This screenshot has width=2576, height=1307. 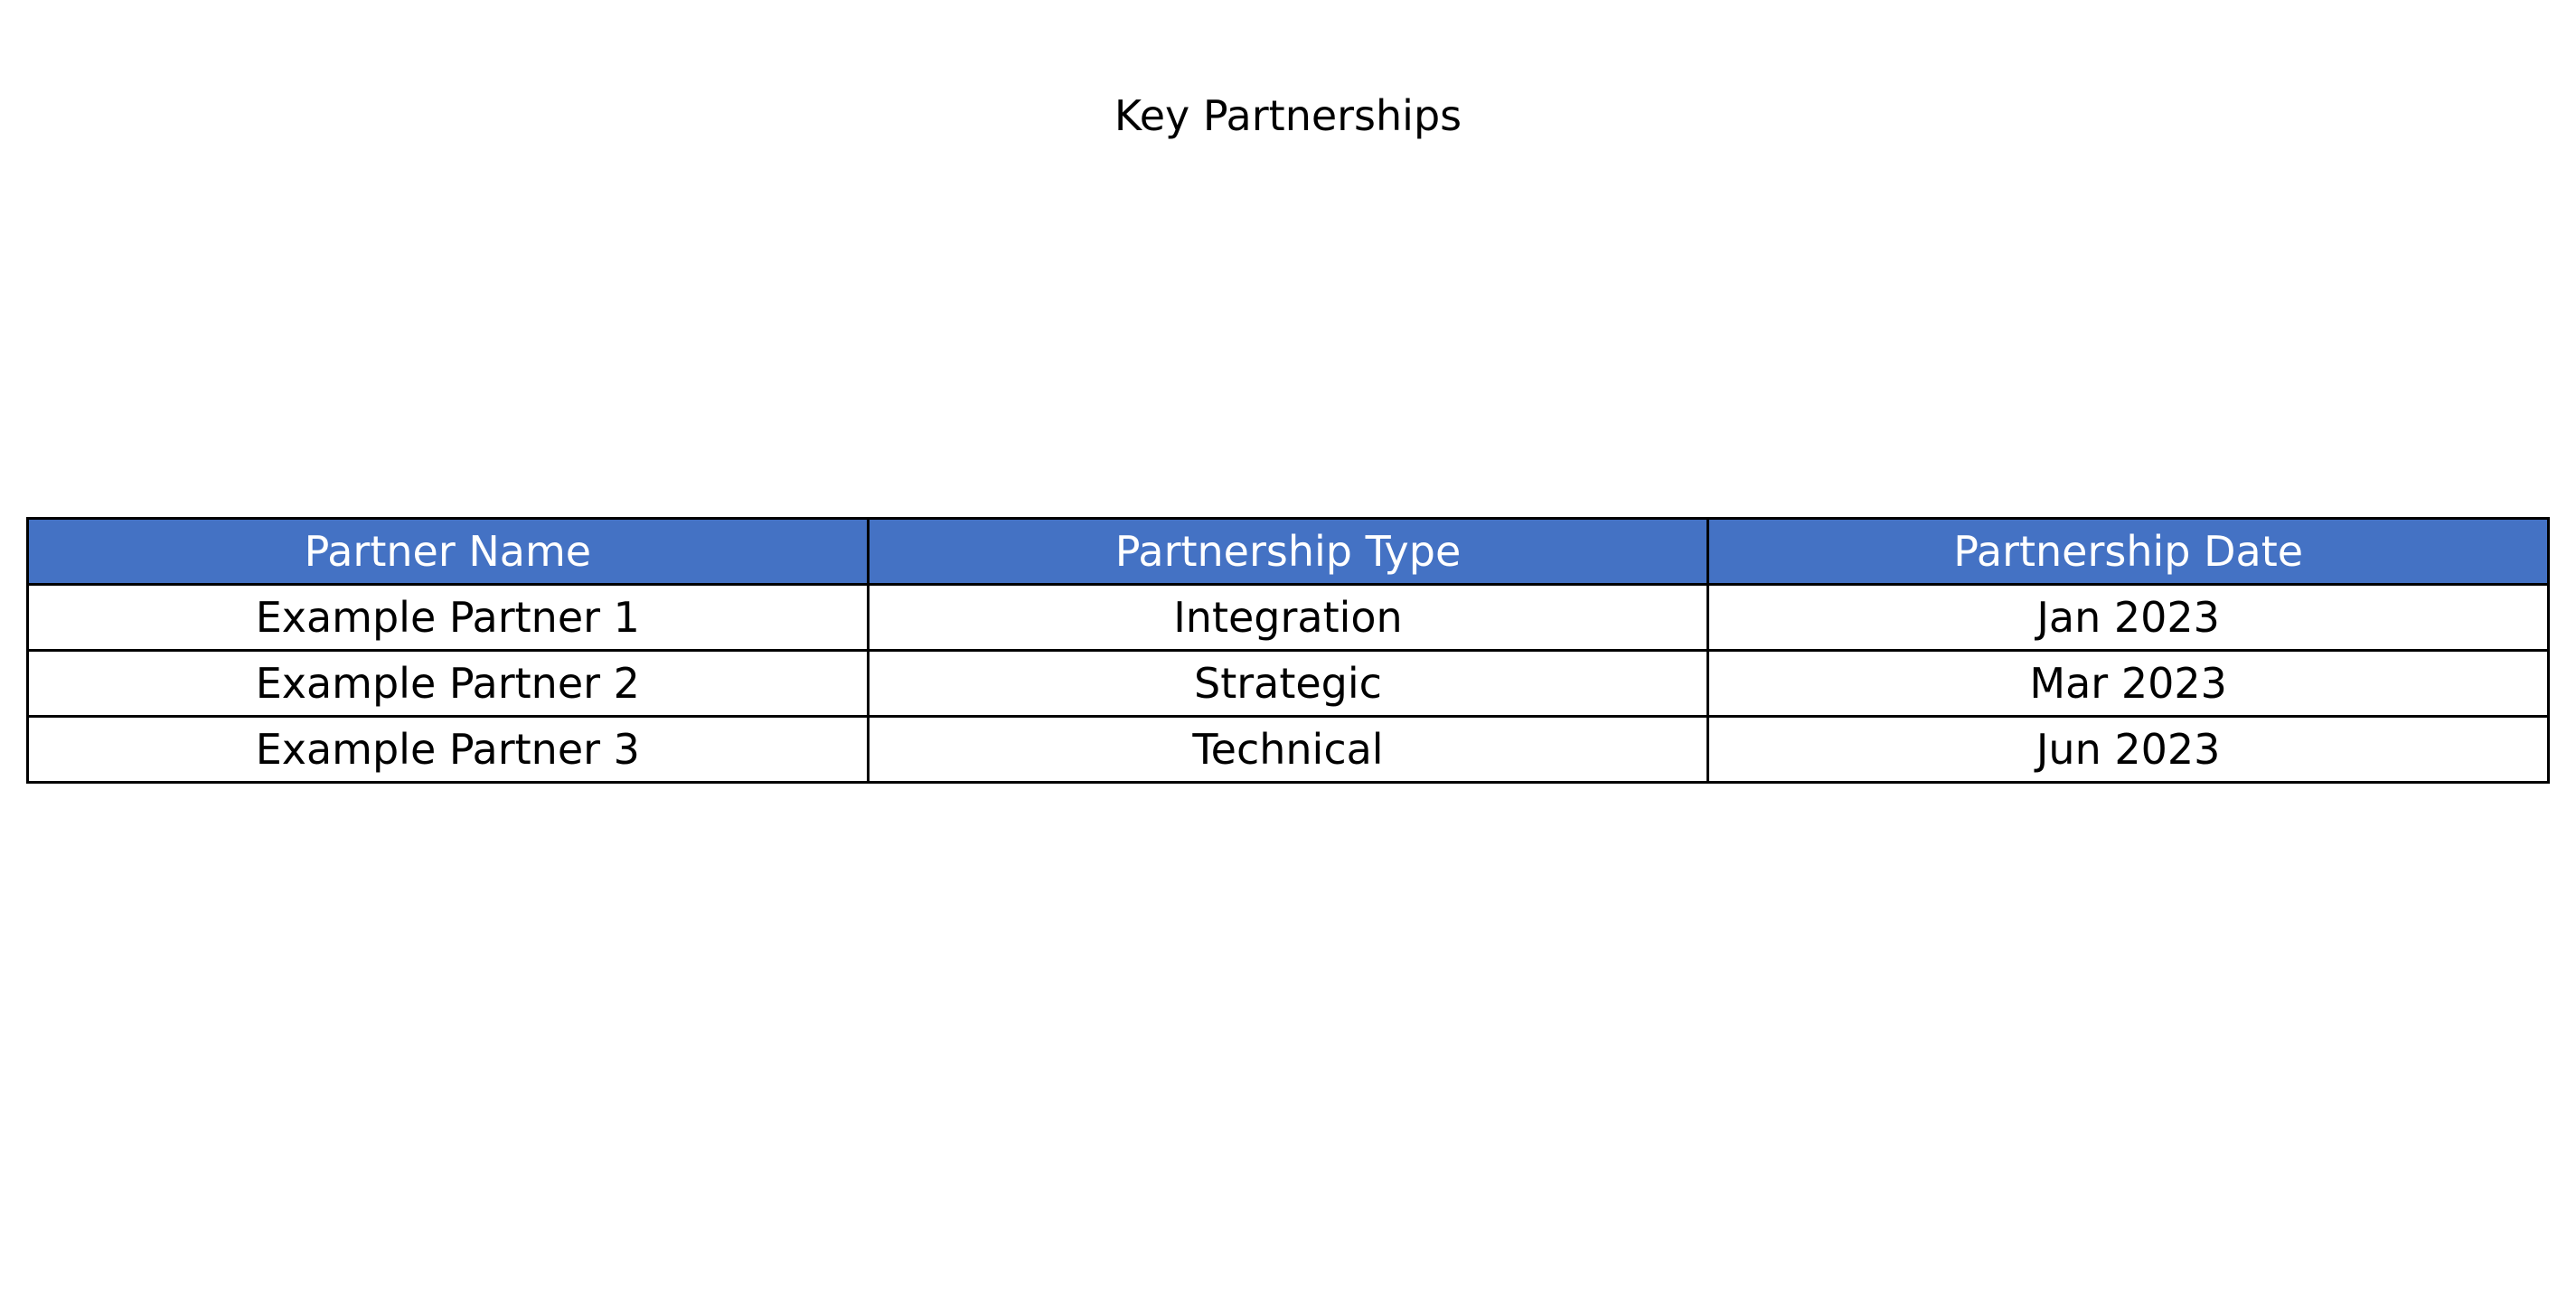 I want to click on table-cell: Mar 2023, so click(x=2128, y=683).